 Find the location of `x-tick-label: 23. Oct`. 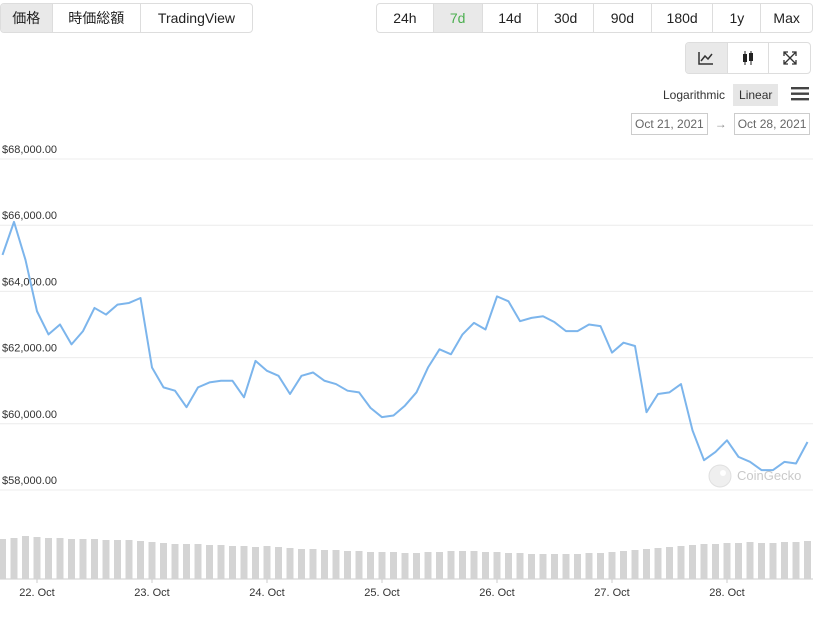

x-tick-label: 23. Oct is located at coordinates (151, 593).